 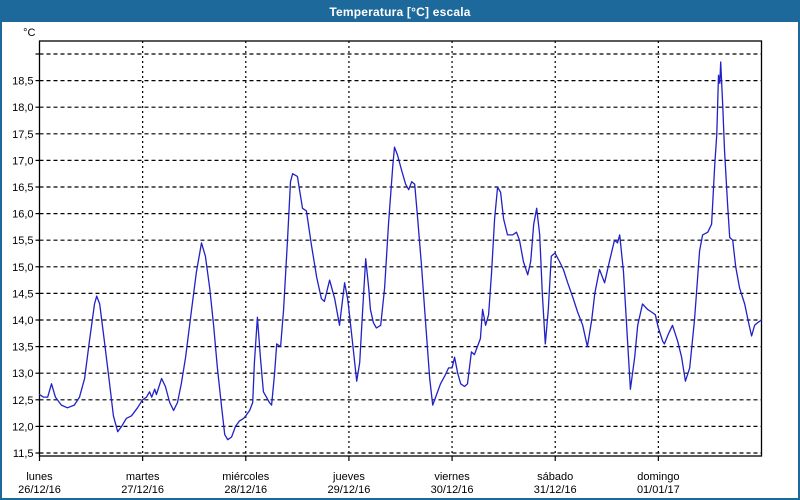 I want to click on y-tick-label: 15,5, so click(x=22, y=241).